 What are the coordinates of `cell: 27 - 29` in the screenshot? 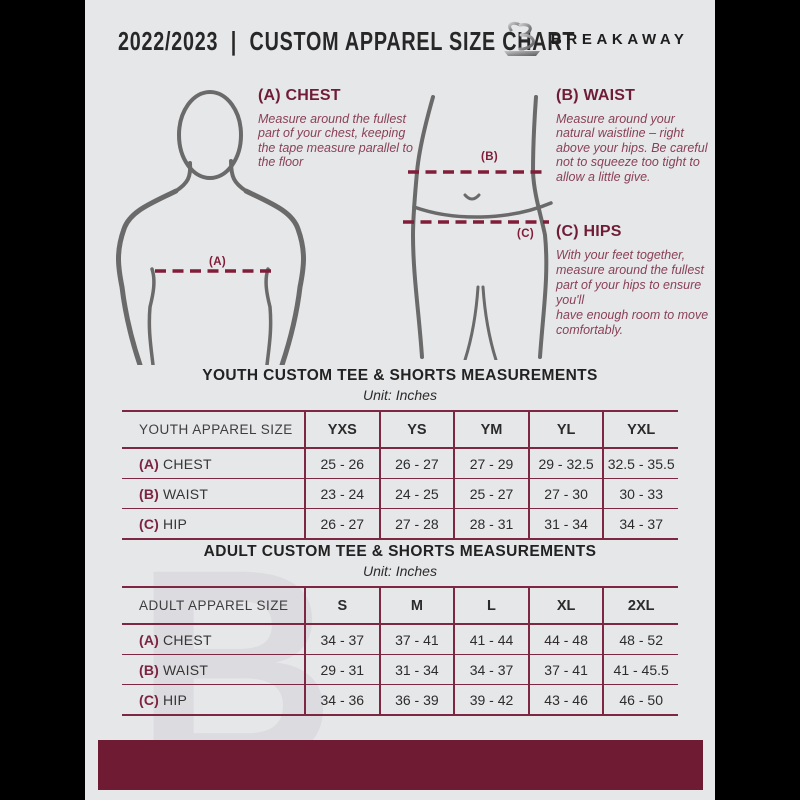 It's located at (491, 463).